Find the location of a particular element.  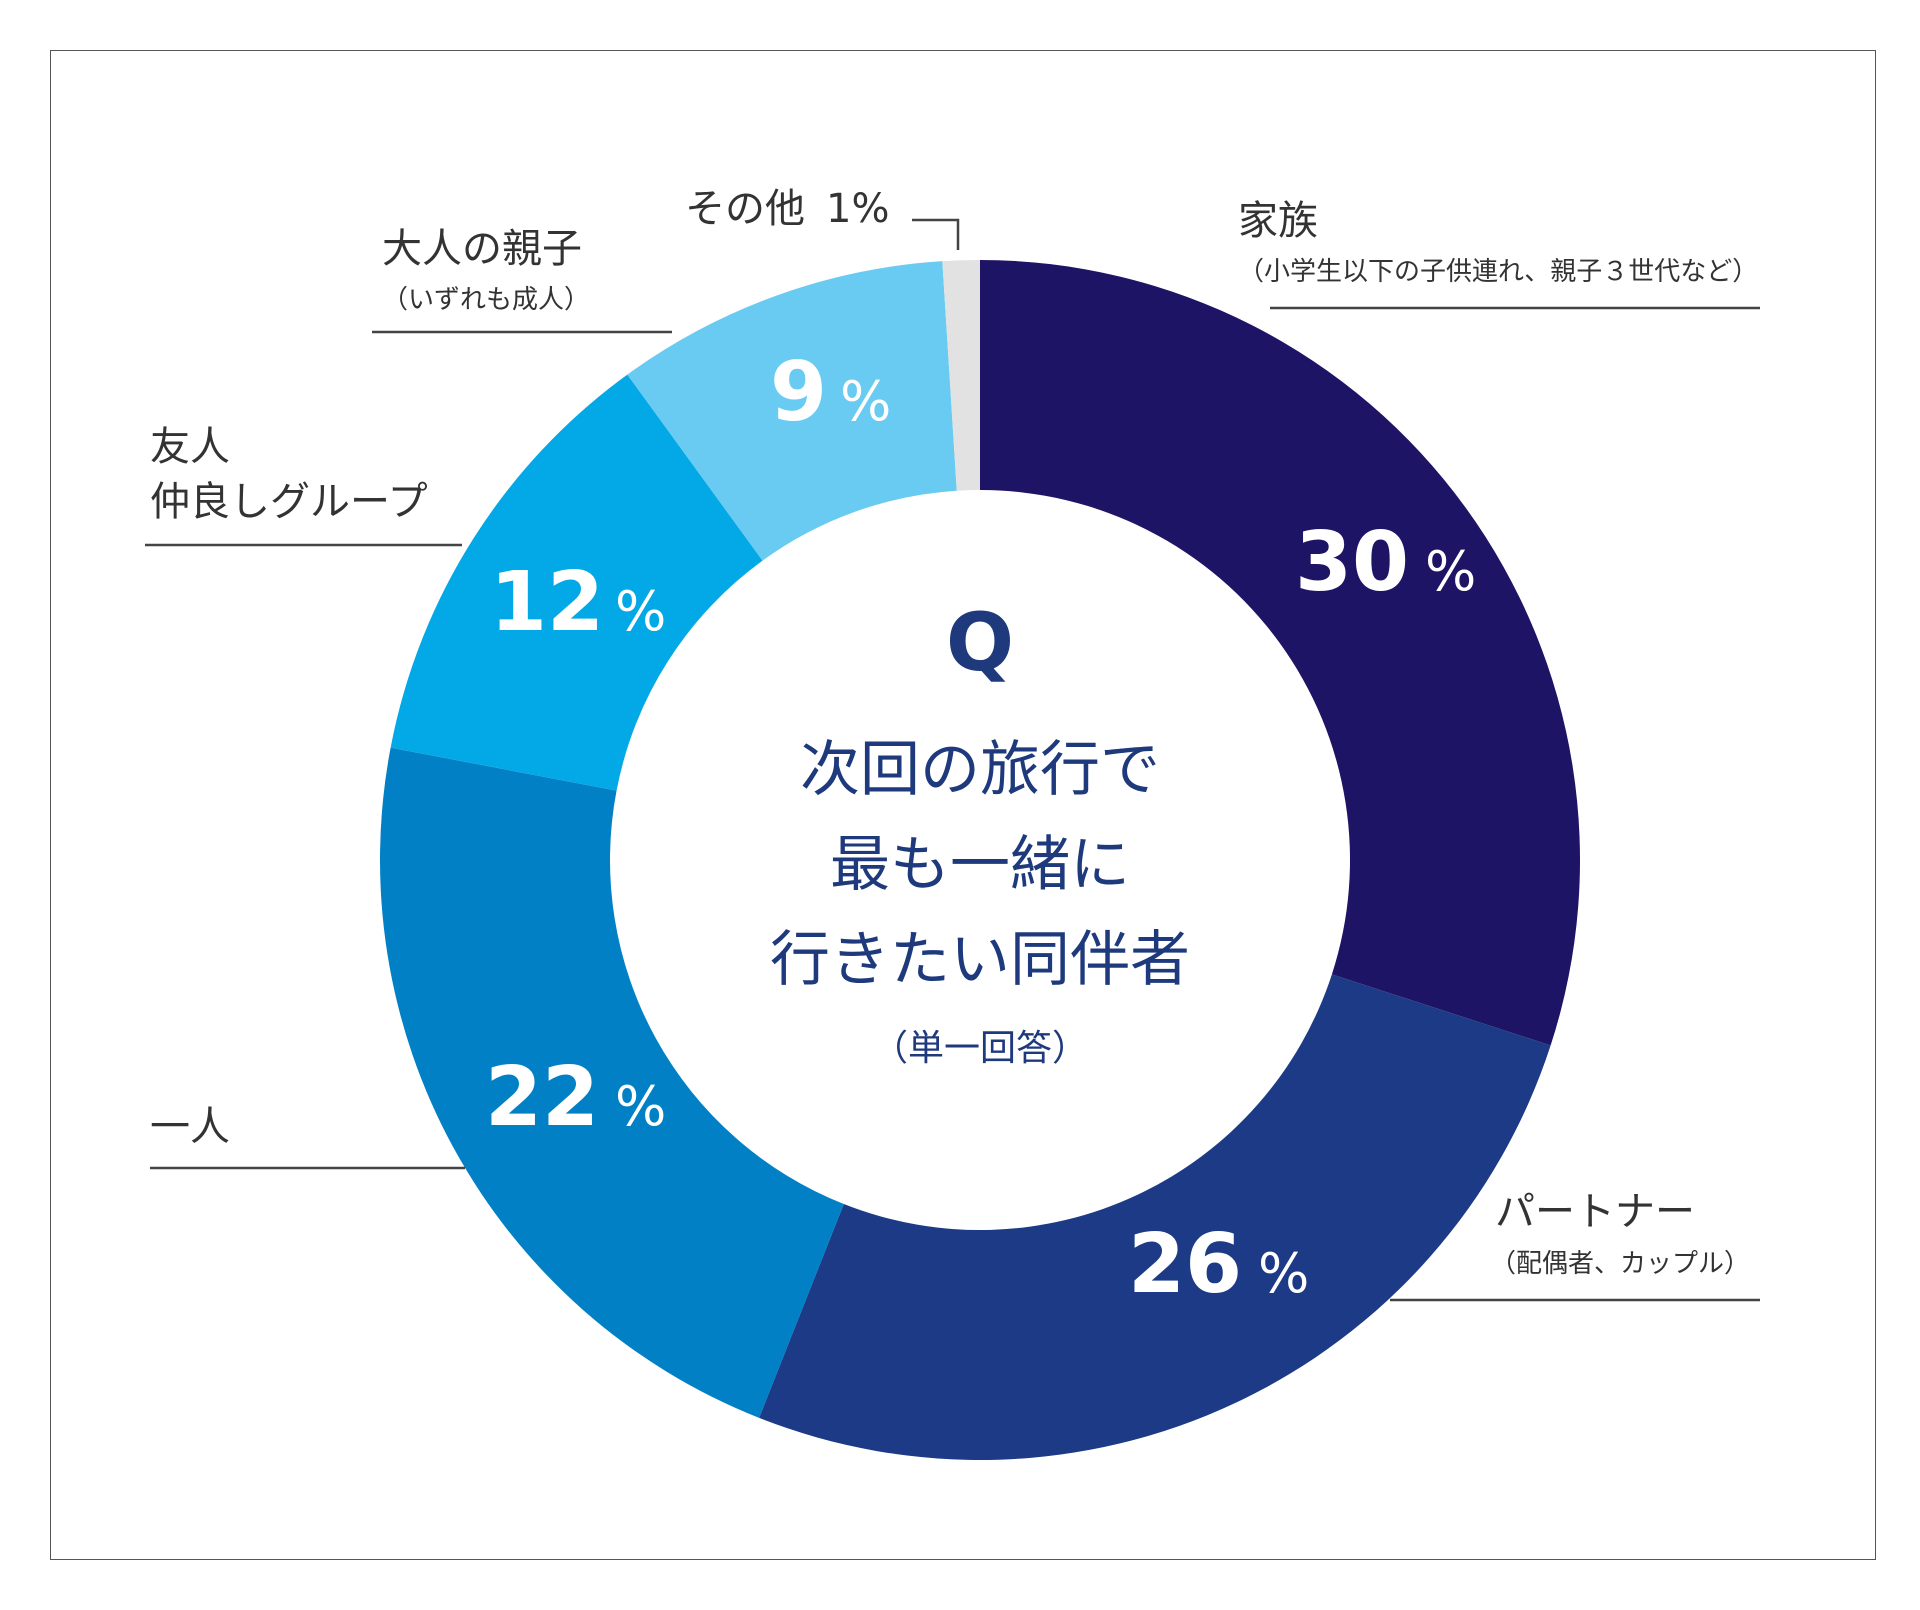

label-partner: パートナー is located at coordinates (1595, 1212).